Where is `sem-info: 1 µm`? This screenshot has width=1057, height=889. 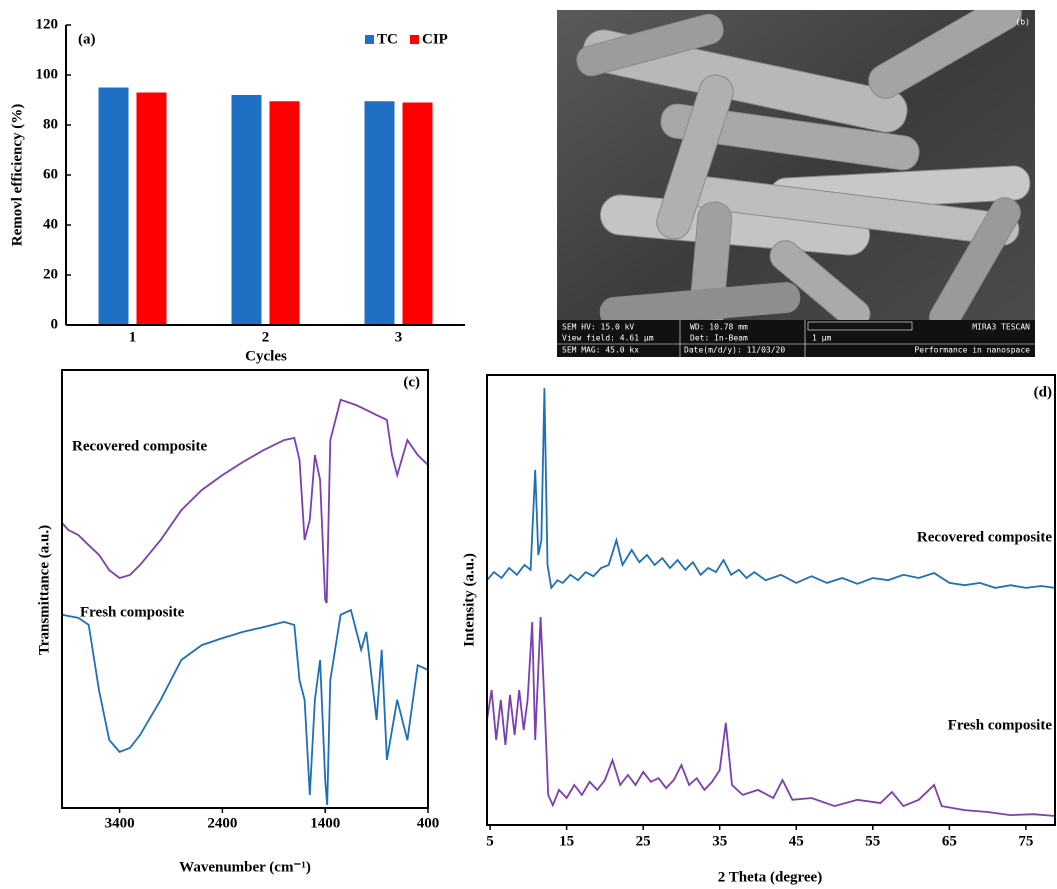 sem-info: 1 µm is located at coordinates (821, 338).